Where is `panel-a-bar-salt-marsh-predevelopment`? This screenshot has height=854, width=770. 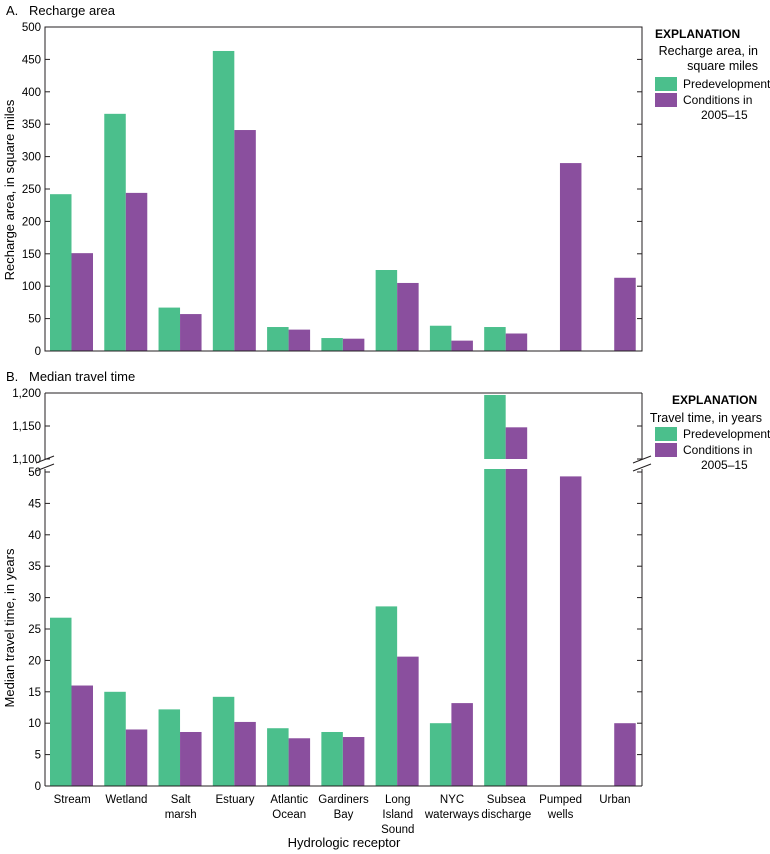
panel-a-bar-salt-marsh-predevelopment is located at coordinates (169, 329).